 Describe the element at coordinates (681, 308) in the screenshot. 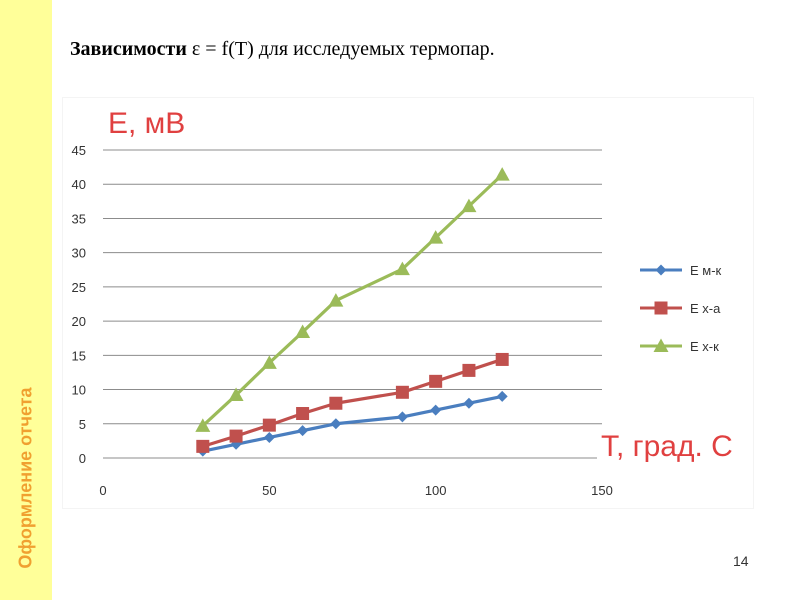

I see `chart-legend: E м-к E х-а E х-к` at that location.